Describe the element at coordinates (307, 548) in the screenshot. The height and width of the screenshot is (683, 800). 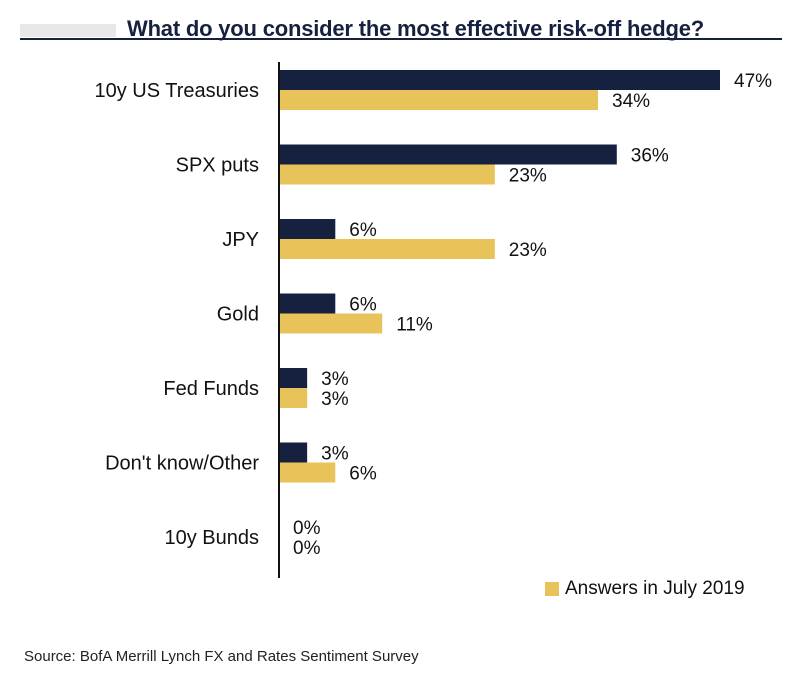
I see `data-label-july-2019-10y-bunds: 0%` at that location.